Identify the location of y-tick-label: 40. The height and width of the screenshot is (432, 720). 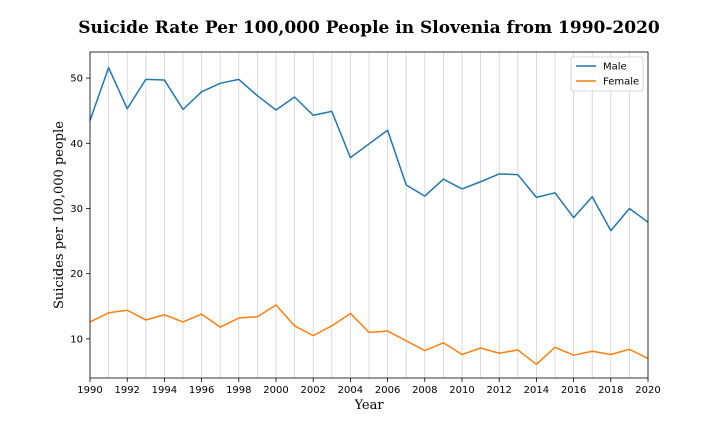
(76, 144).